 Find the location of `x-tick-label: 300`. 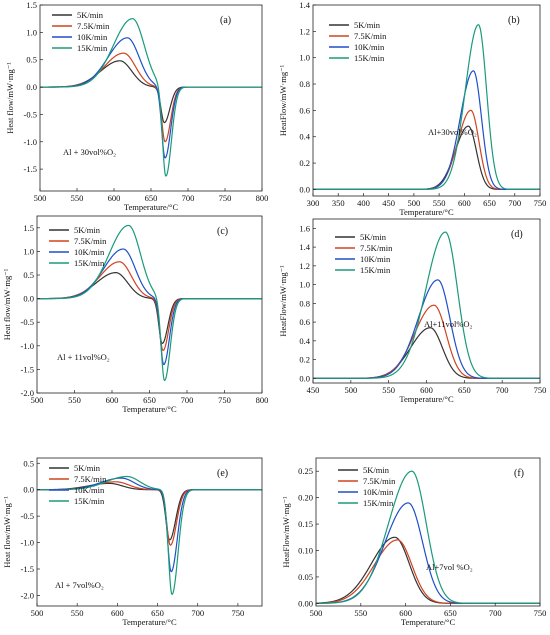

x-tick-label: 300 is located at coordinates (313, 203).